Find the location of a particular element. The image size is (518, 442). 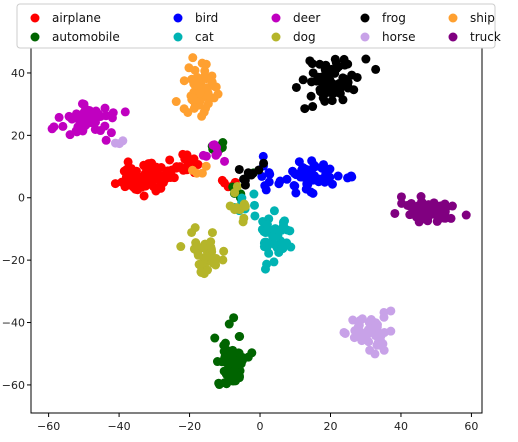

legend-label-dog: dog is located at coordinates (304, 37).